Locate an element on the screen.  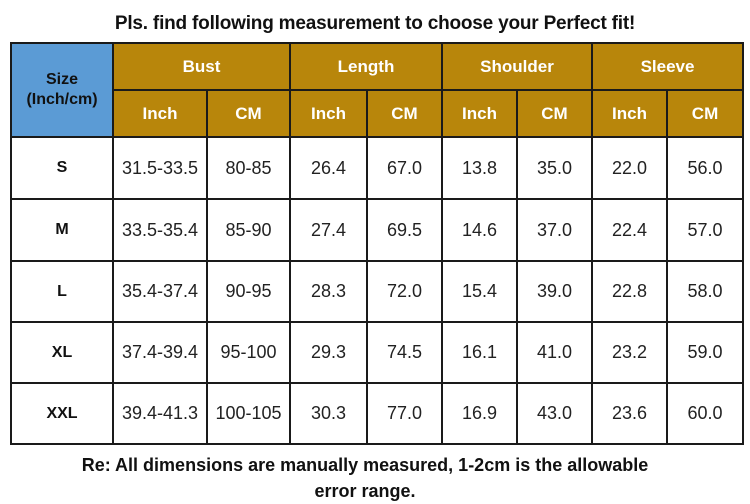
length-inch-cell: 27.4 is located at coordinates (328, 230).